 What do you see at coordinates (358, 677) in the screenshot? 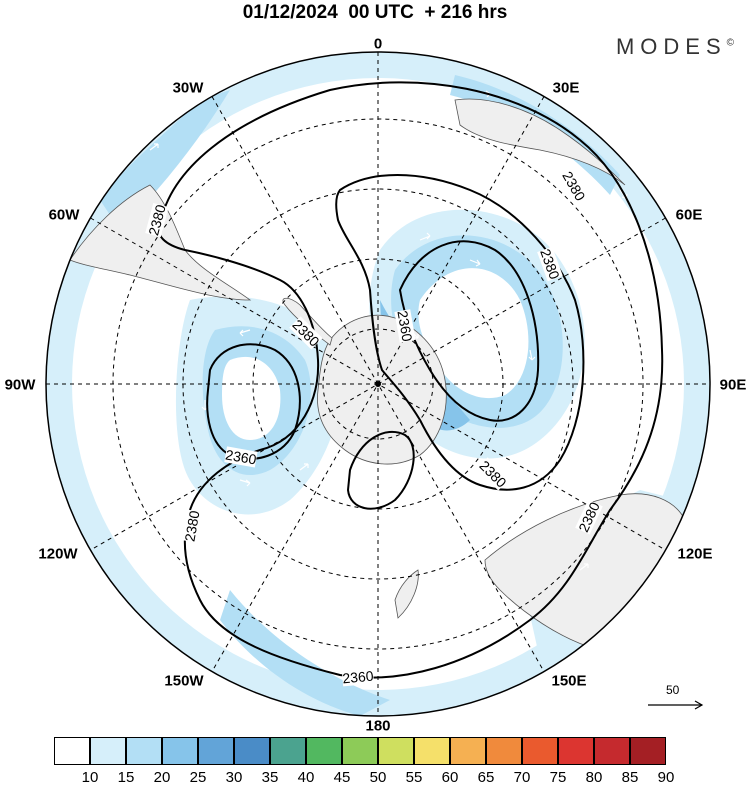
I see `contour-label: 2360` at bounding box center [358, 677].